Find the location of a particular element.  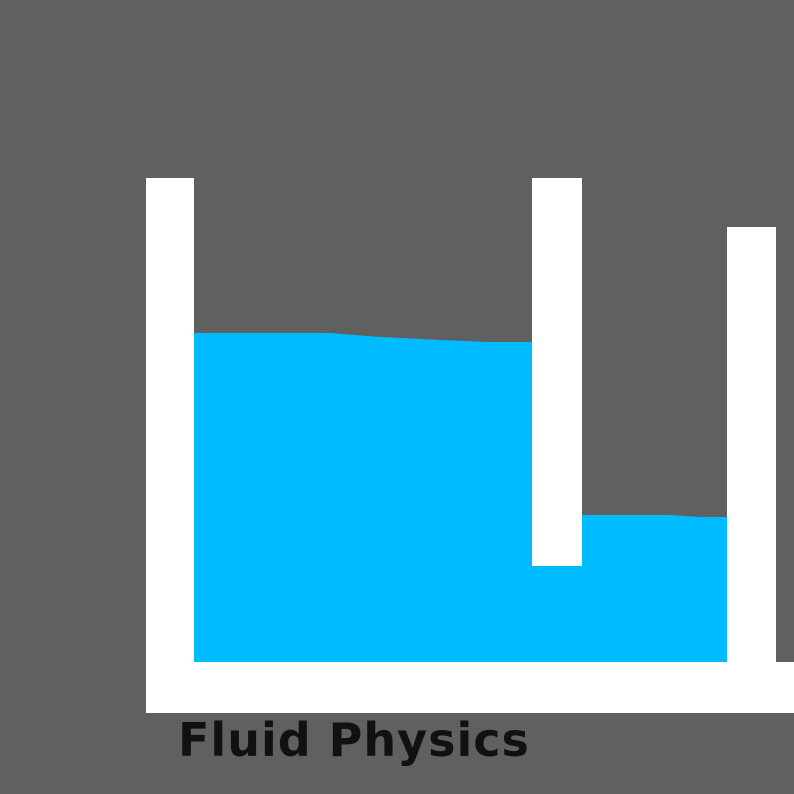

fluid-right-chamber is located at coordinates (654, 588).